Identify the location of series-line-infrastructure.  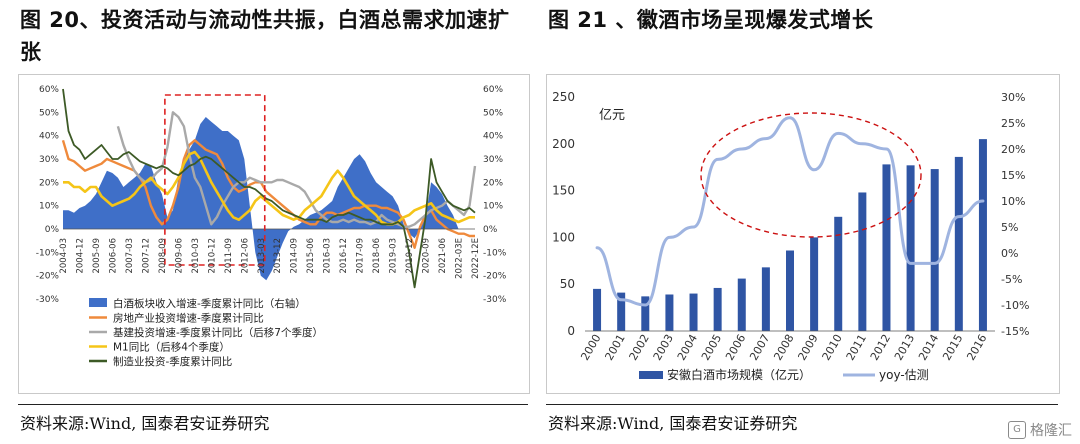
(296, 169).